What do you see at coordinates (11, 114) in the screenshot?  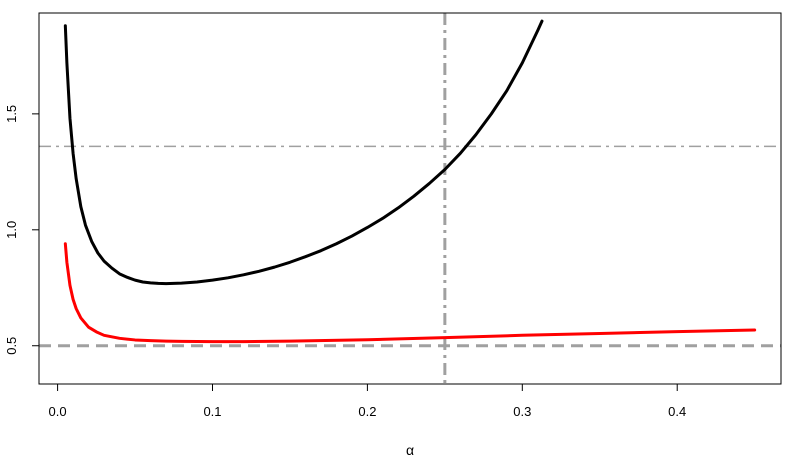 I see `y-tick-label: 1.5` at bounding box center [11, 114].